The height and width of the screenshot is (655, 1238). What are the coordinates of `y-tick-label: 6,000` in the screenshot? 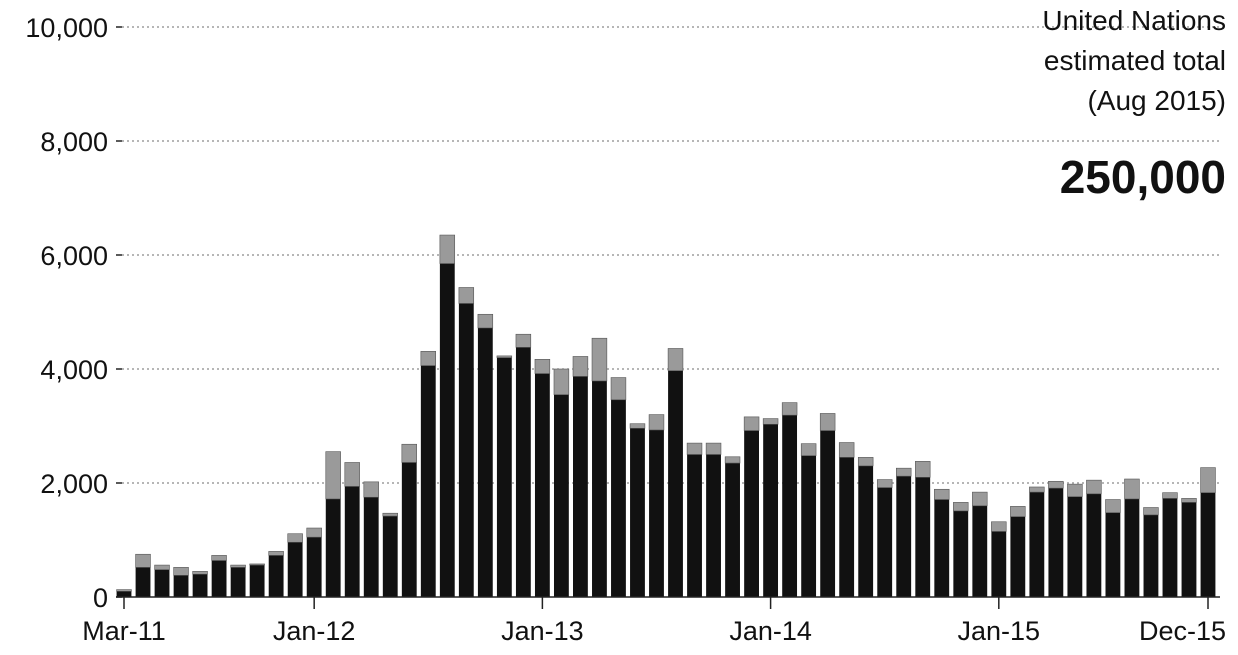 It's located at (74, 256).